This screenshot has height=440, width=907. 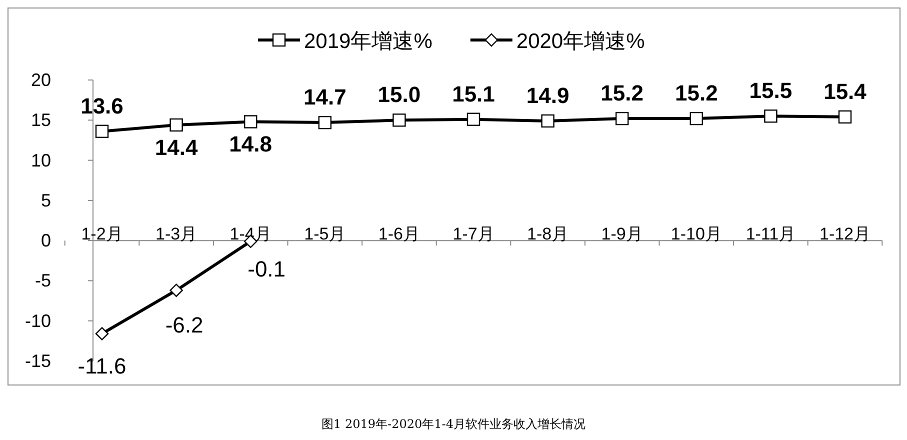 I want to click on x-tick-label: 1-10月, so click(x=696, y=234).